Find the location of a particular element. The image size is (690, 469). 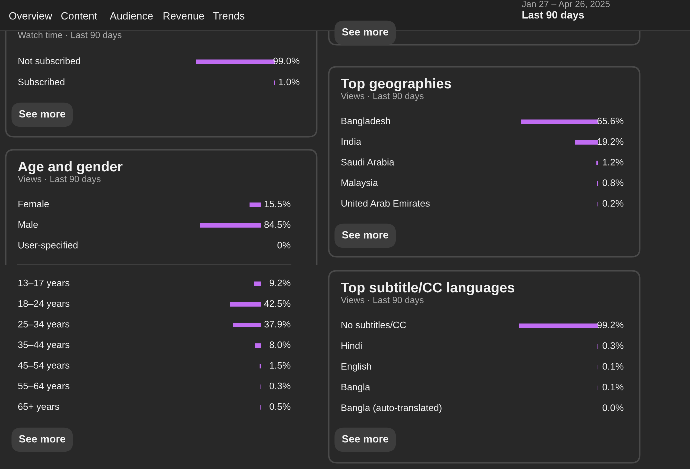

y-tick-label: India is located at coordinates (352, 142).